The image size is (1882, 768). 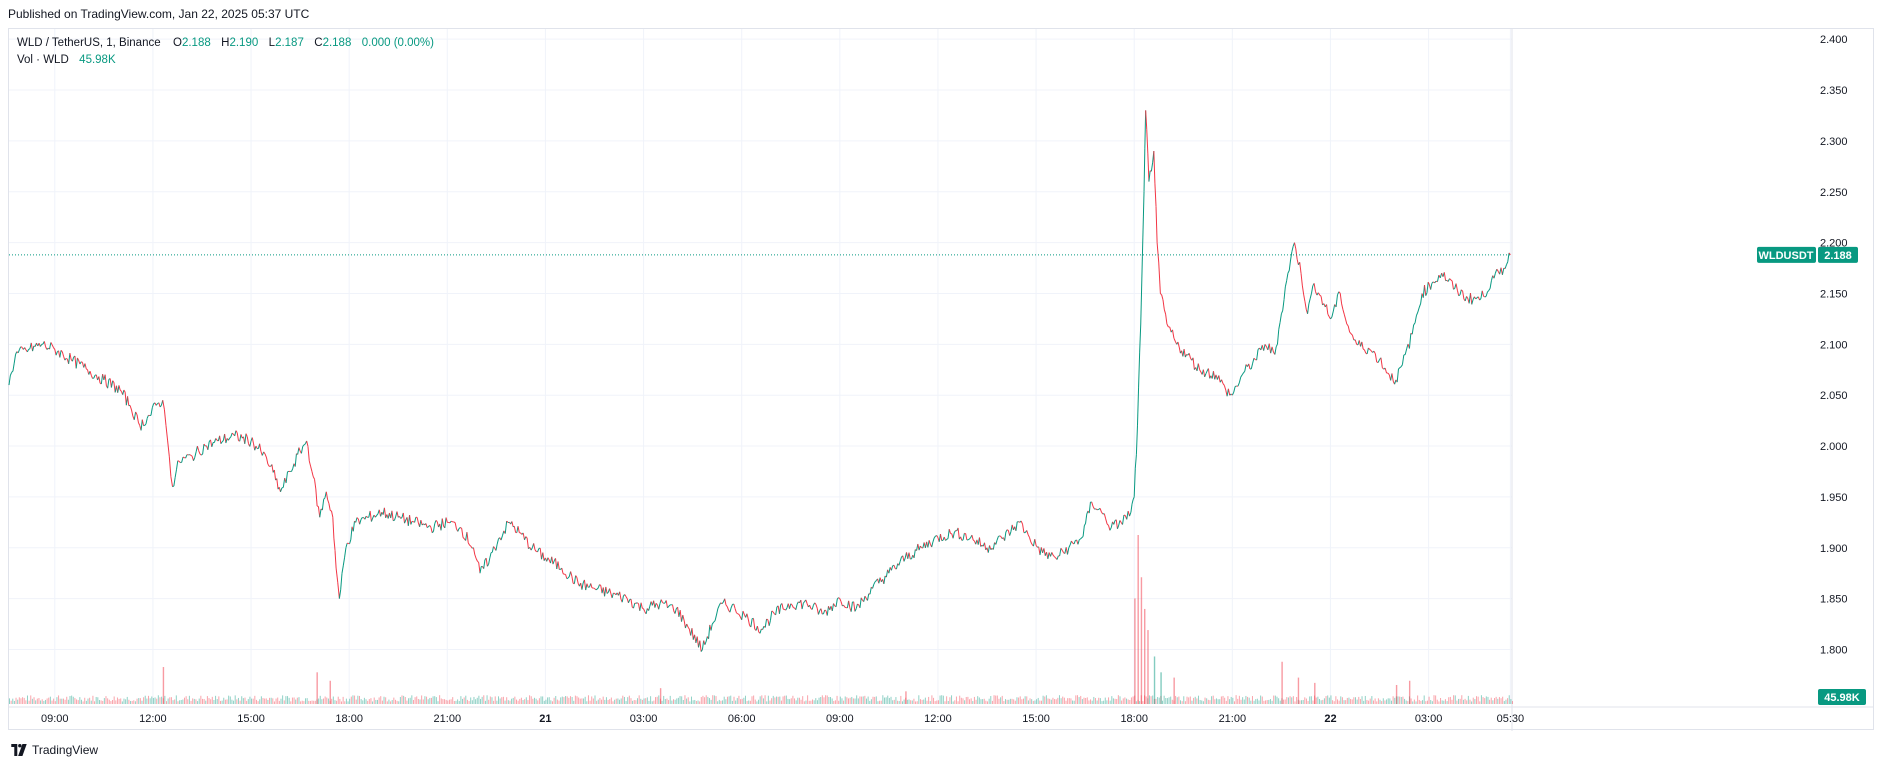 I want to click on price-tag-value: 2.188, so click(x=1838, y=256).